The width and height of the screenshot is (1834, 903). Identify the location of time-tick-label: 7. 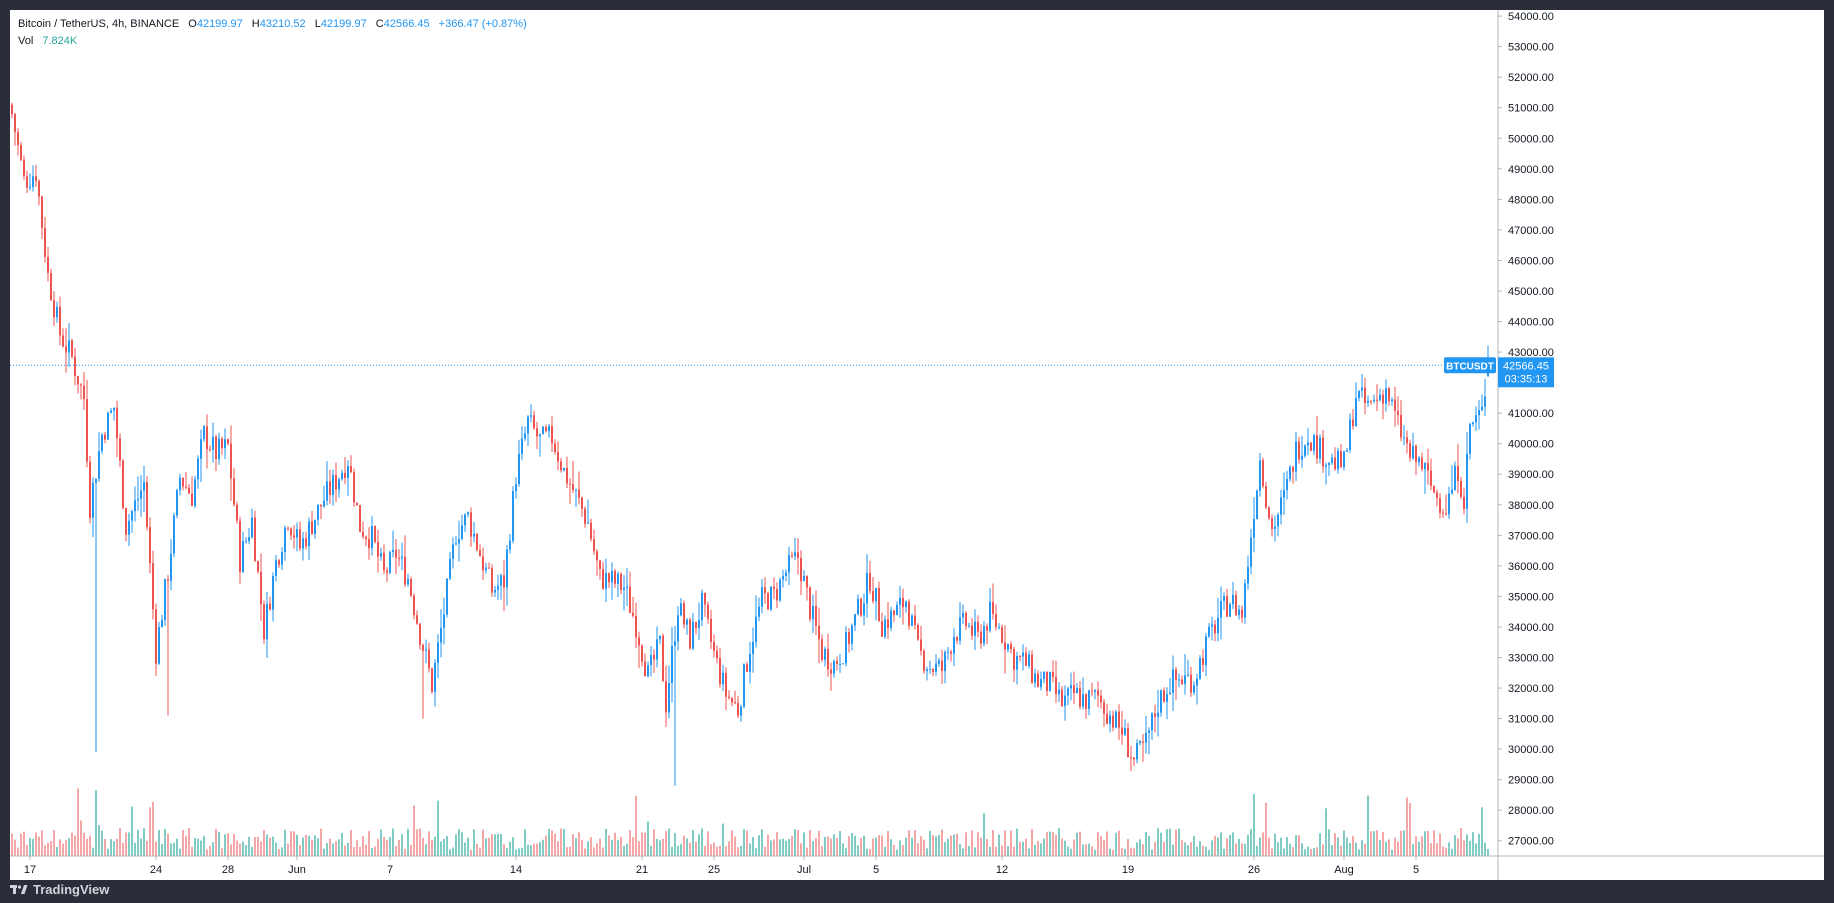
(390, 870).